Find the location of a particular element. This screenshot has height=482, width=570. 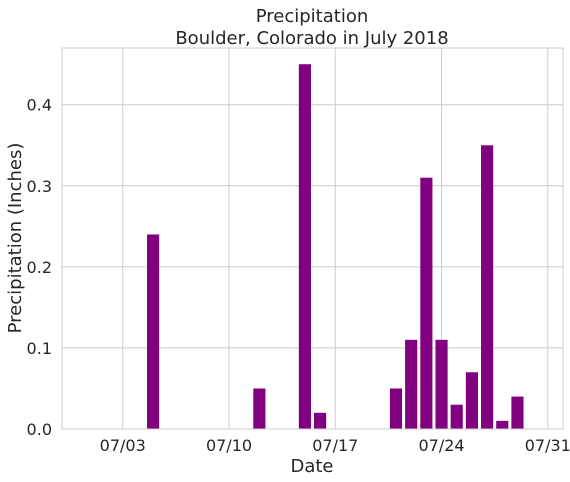

x-tick-label: 07/10 is located at coordinates (229, 445).